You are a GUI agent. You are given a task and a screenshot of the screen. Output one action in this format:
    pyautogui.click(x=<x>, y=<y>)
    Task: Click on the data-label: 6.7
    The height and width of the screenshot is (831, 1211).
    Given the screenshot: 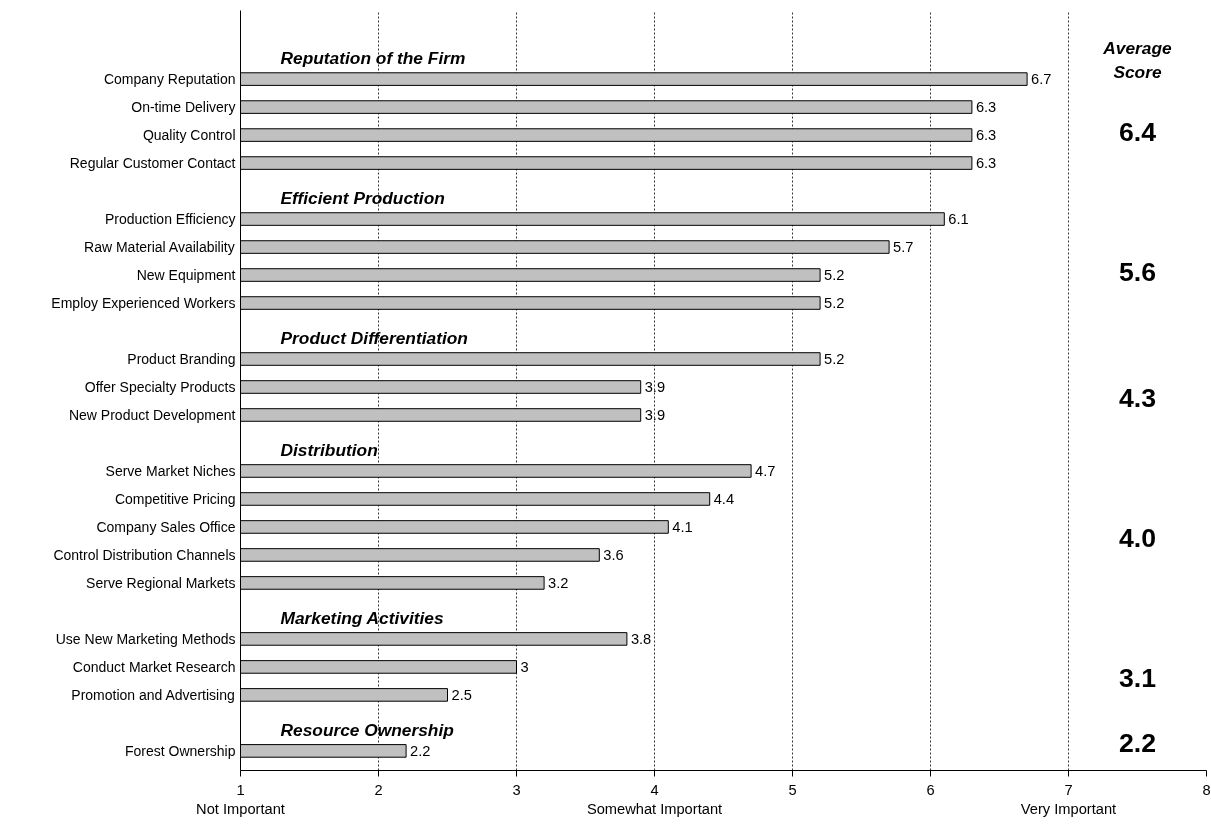 What is the action you would take?
    pyautogui.click(x=1041, y=79)
    